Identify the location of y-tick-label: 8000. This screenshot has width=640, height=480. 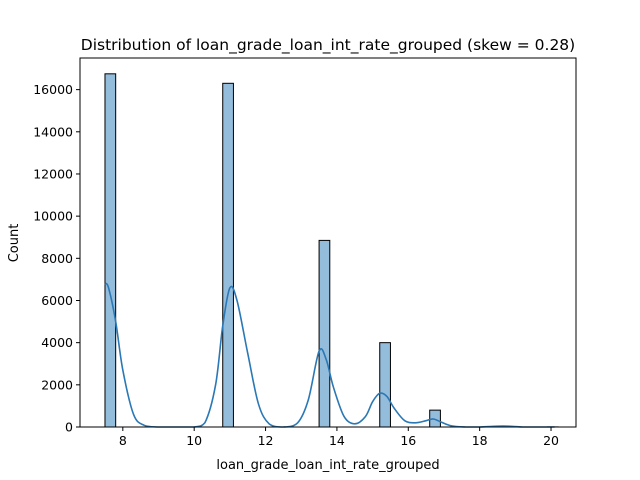
(57, 258).